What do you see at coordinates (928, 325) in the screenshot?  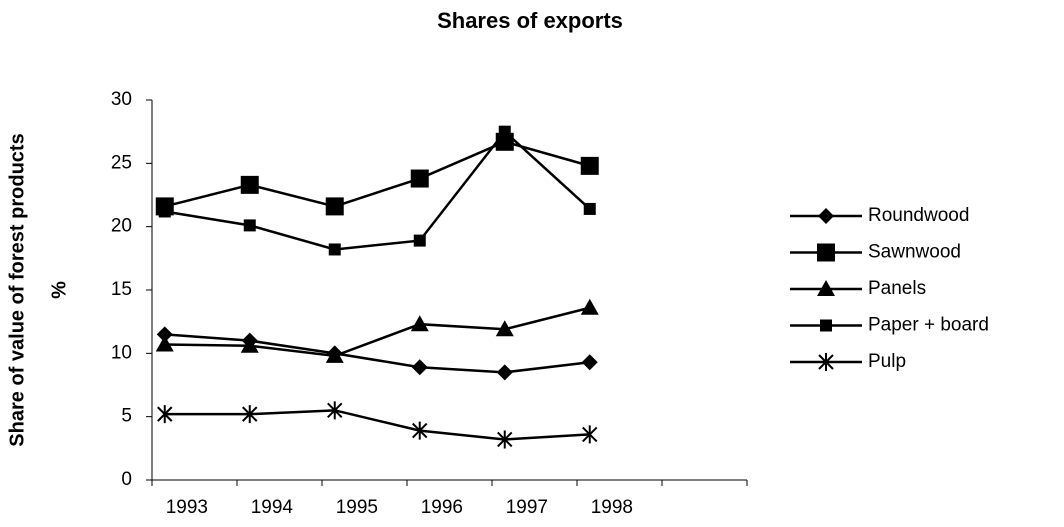 I see `legend-label: Paper + board` at bounding box center [928, 325].